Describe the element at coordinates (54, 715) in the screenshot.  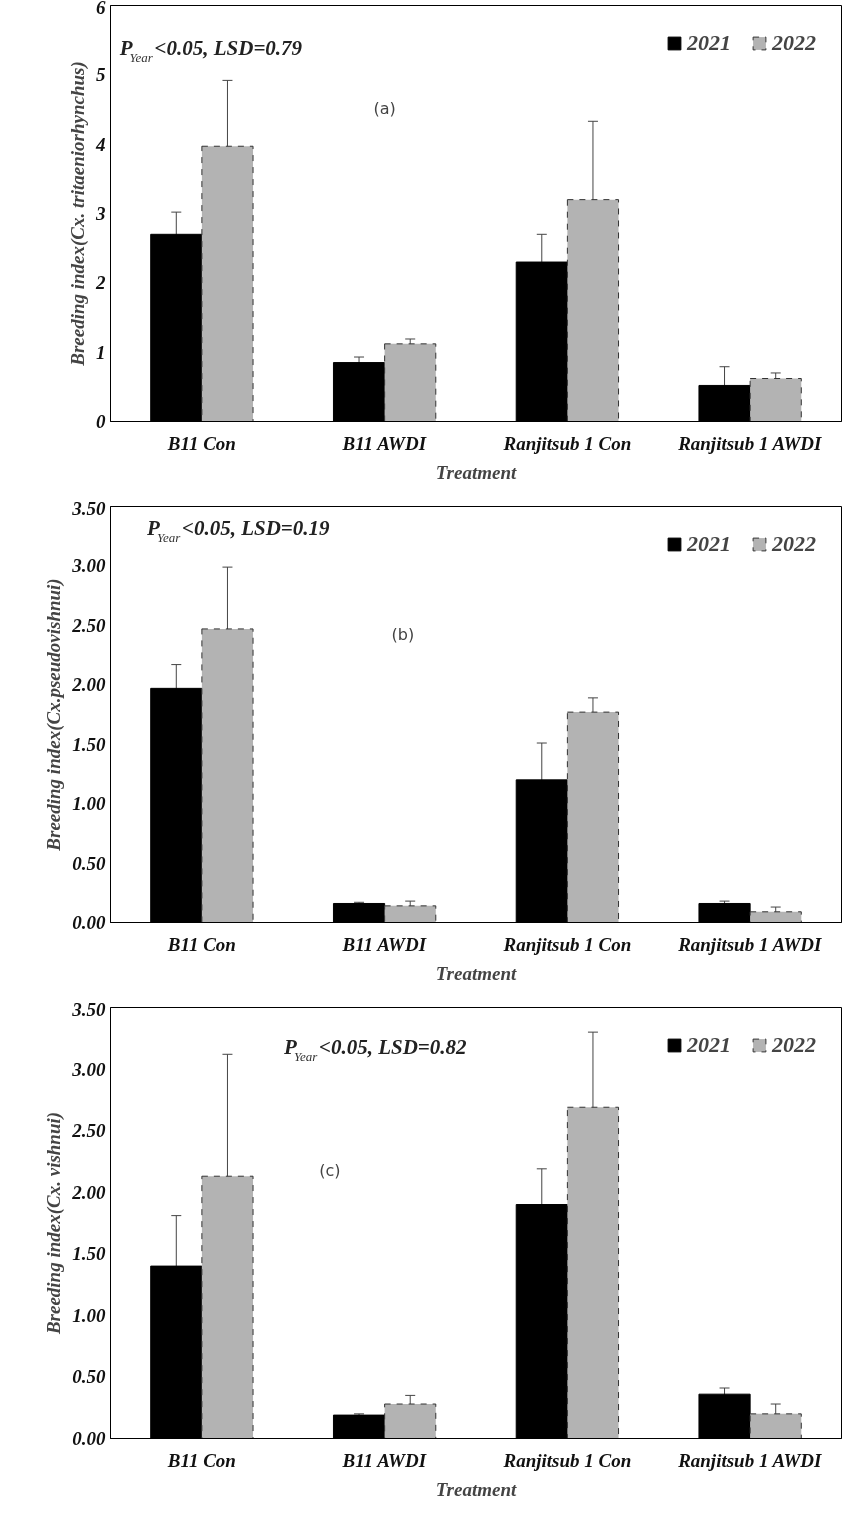
I see `y-axis-title: Breeding index(Cx.pseudovishnui)` at that location.